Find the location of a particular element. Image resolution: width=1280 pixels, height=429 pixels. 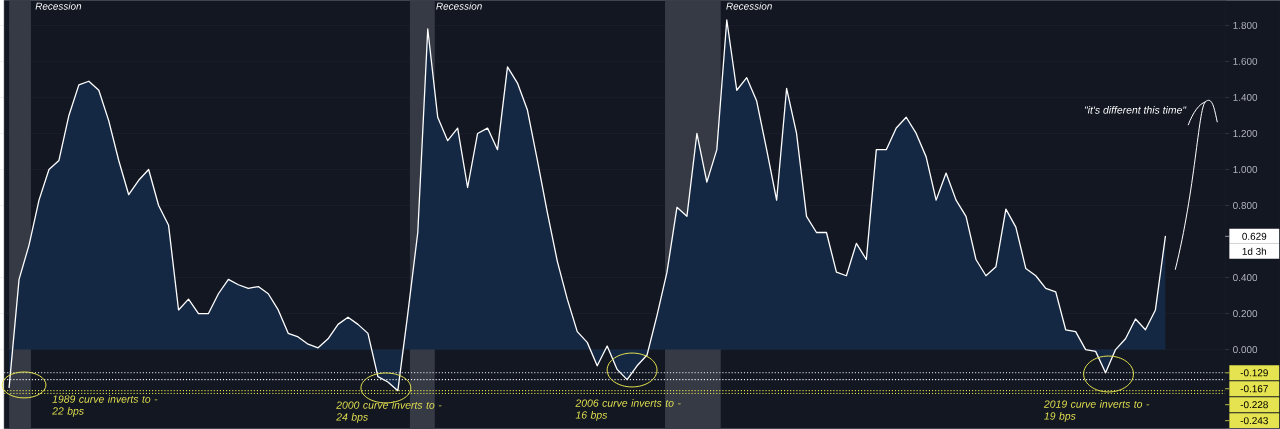

ref-line-label: -0.129 is located at coordinates (1254, 373).